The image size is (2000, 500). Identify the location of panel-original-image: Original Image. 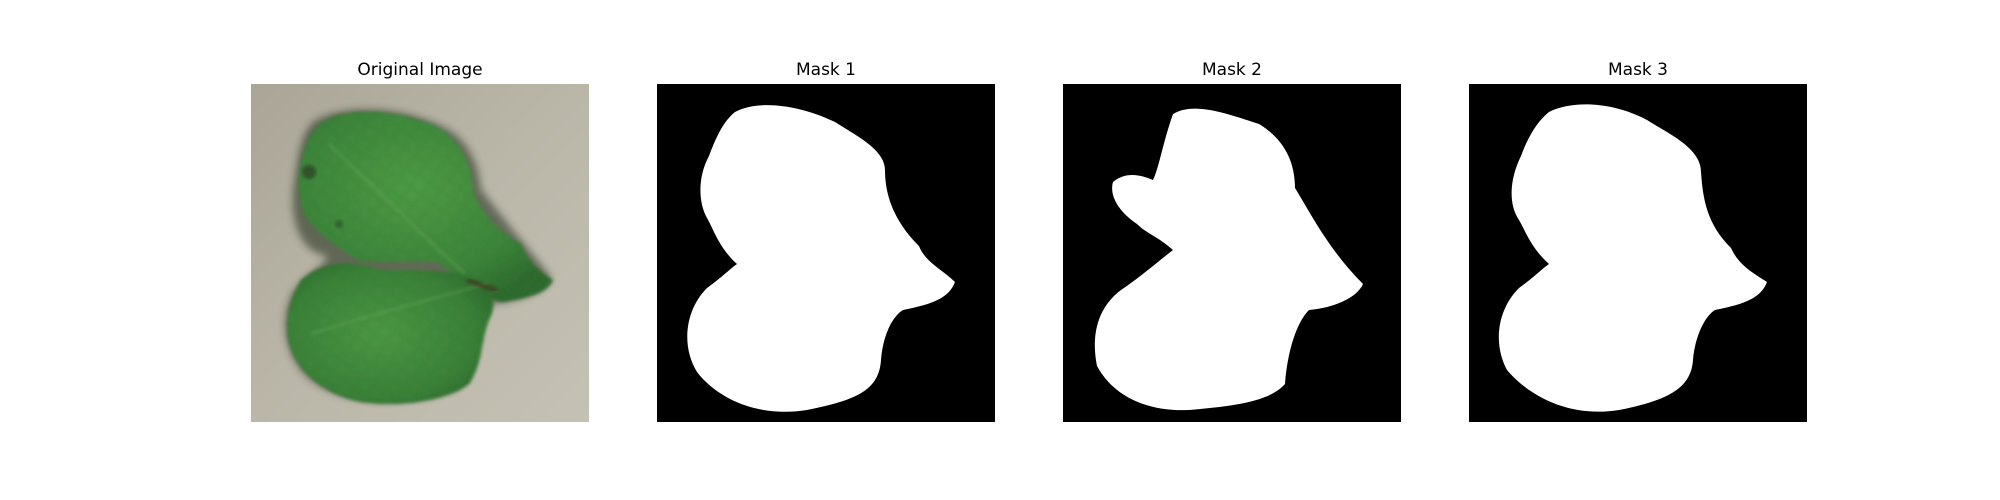
(420, 240).